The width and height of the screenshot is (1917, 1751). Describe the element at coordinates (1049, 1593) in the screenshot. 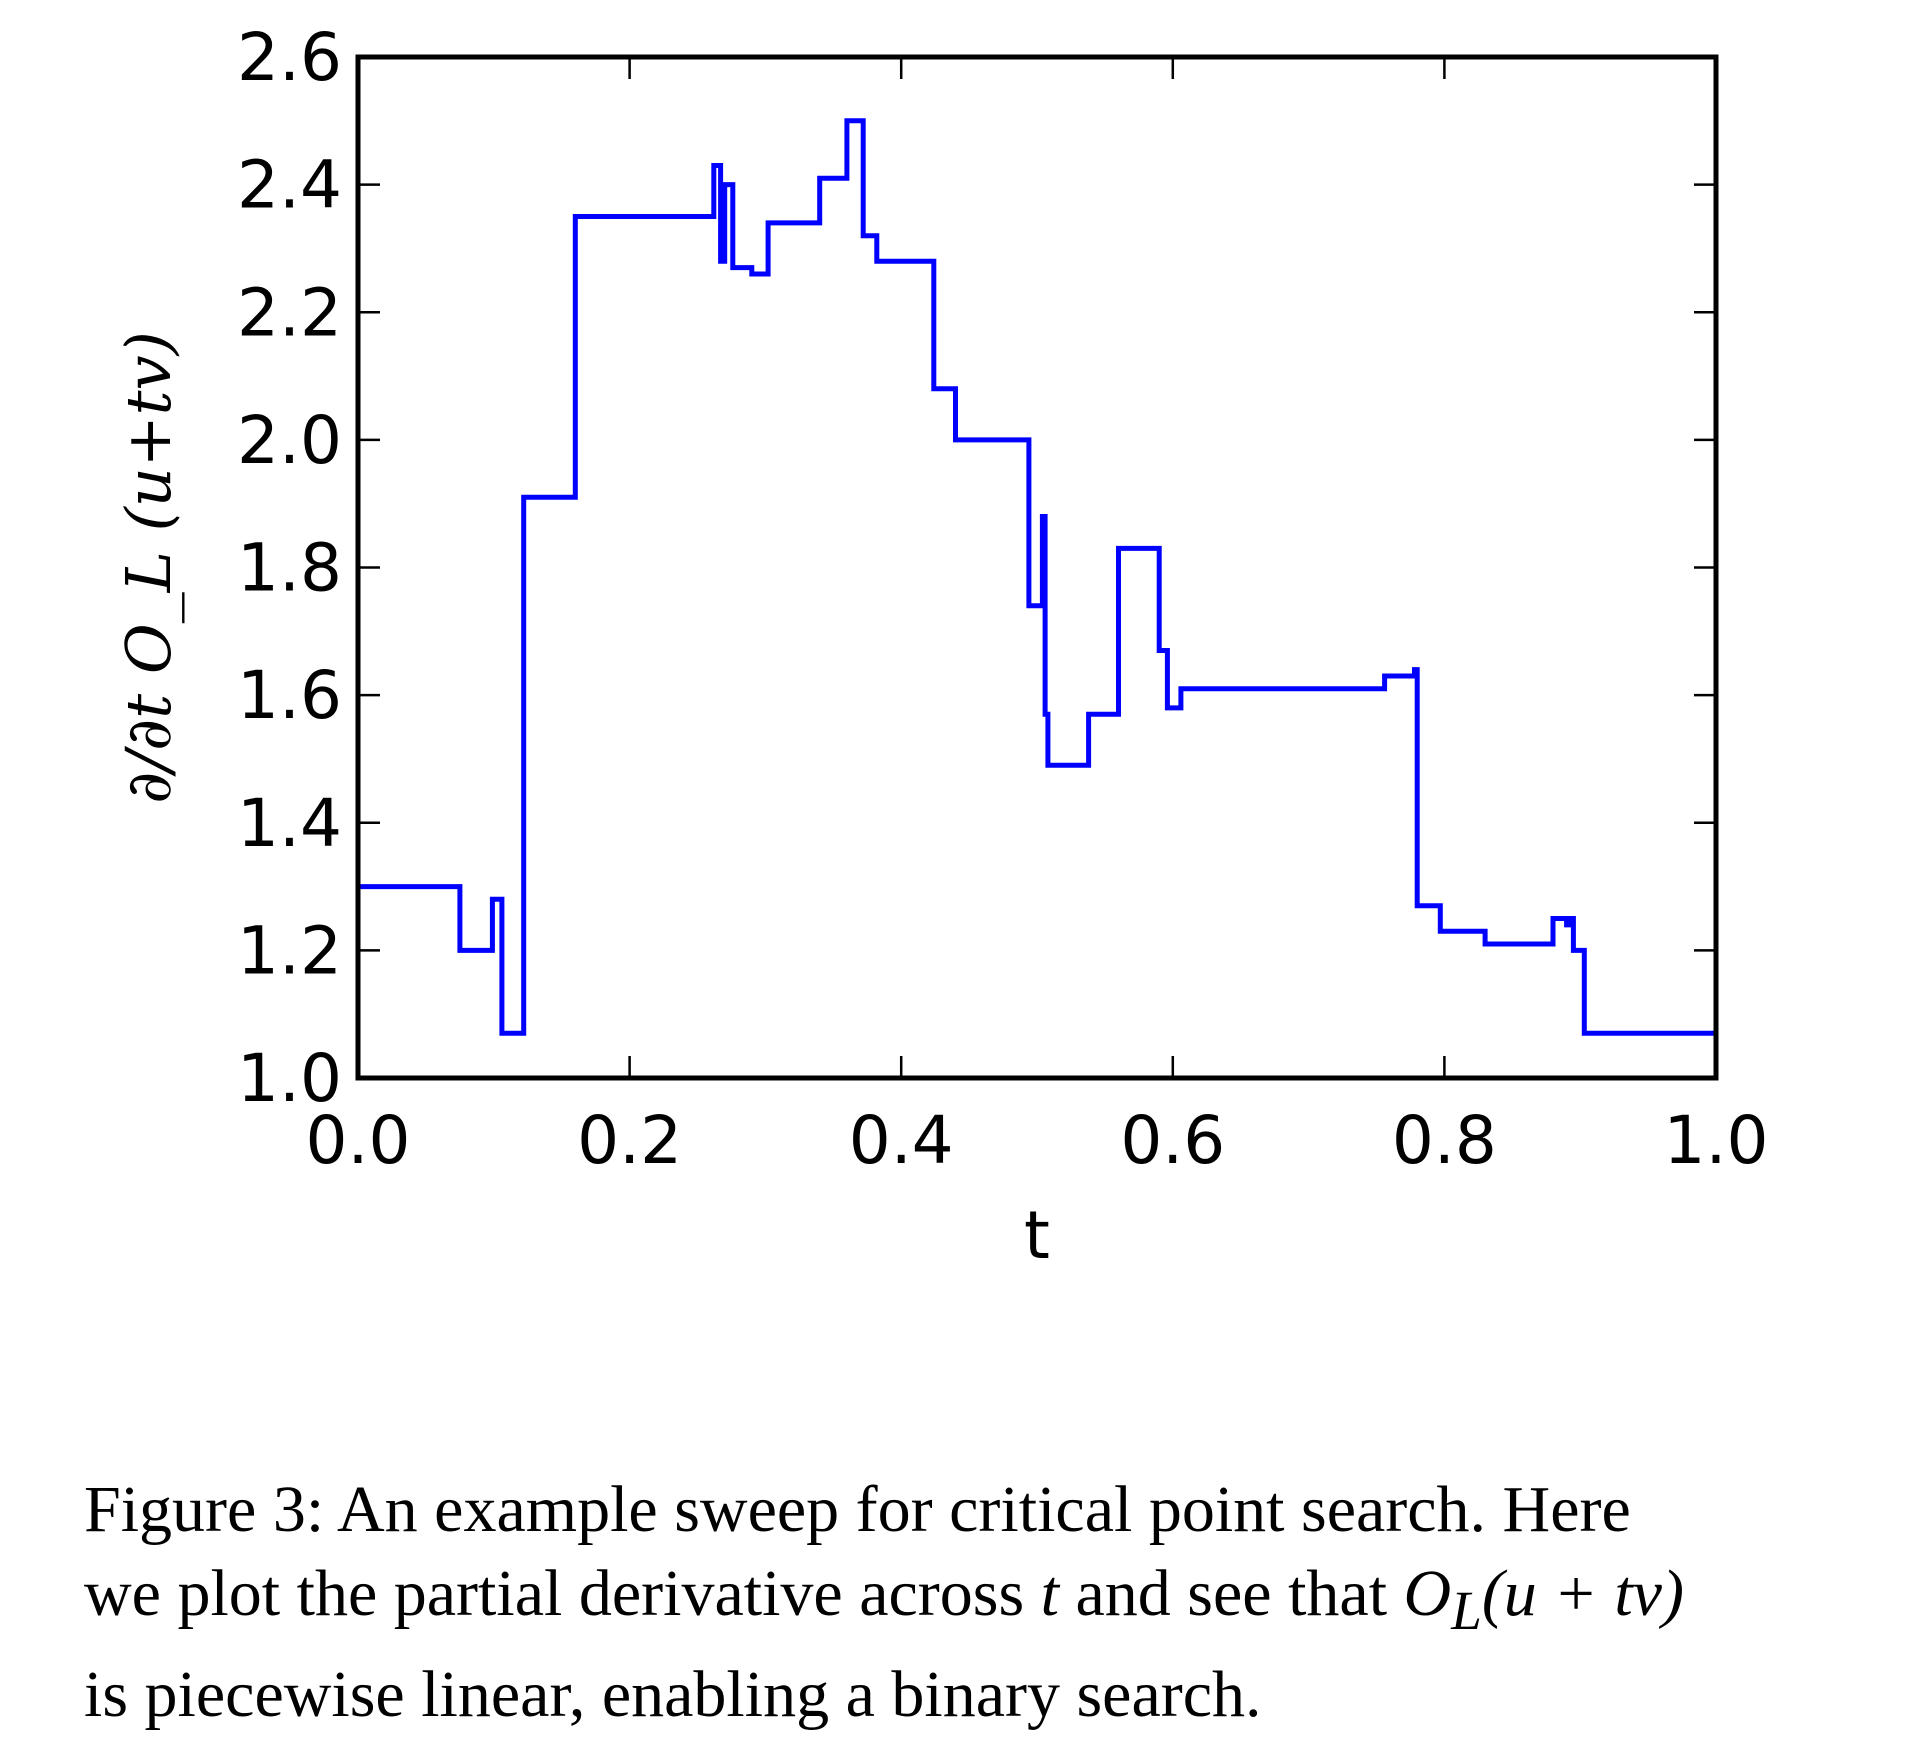

I see `caption-variable-t: t` at that location.